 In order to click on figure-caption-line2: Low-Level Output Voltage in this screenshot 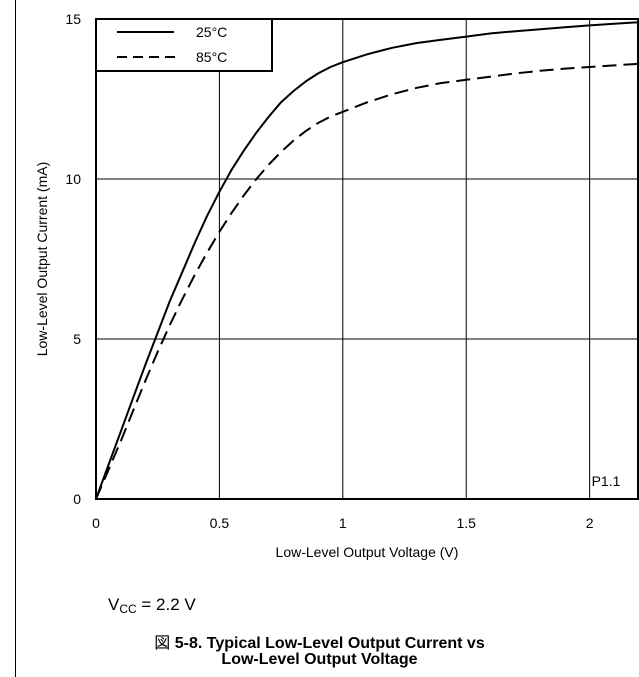, I will do `click(319, 659)`.